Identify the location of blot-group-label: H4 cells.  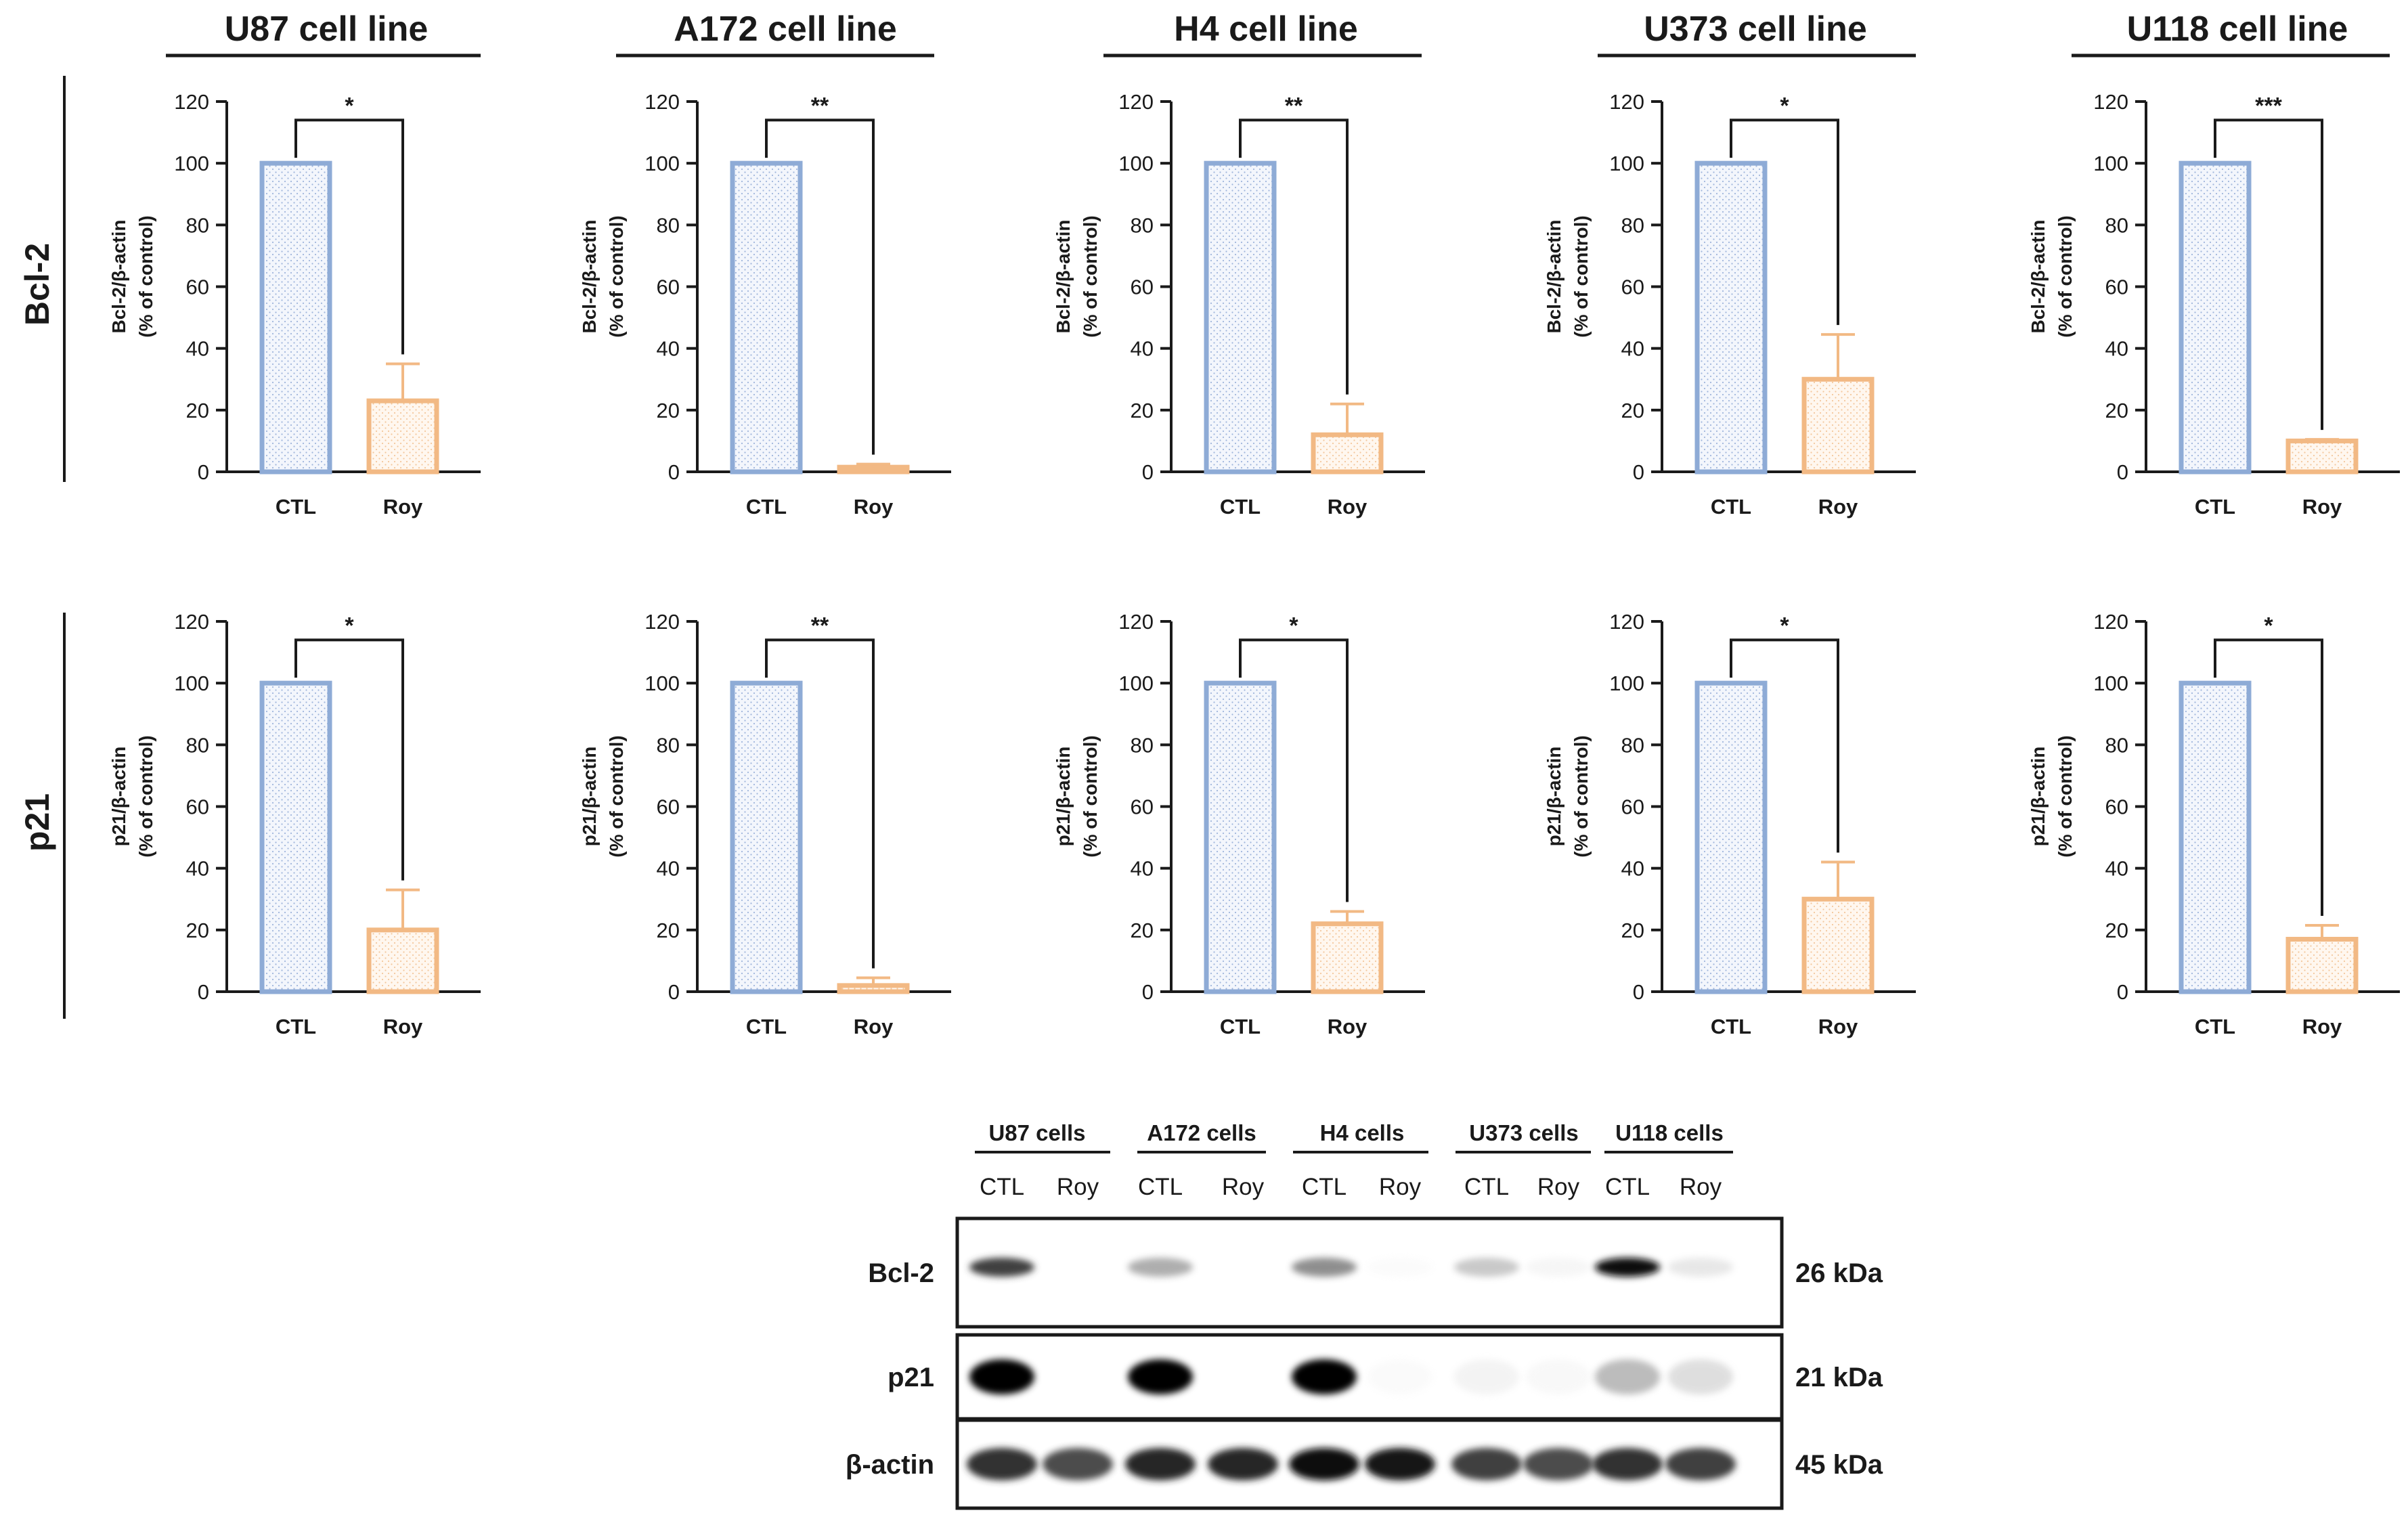
(1362, 1132).